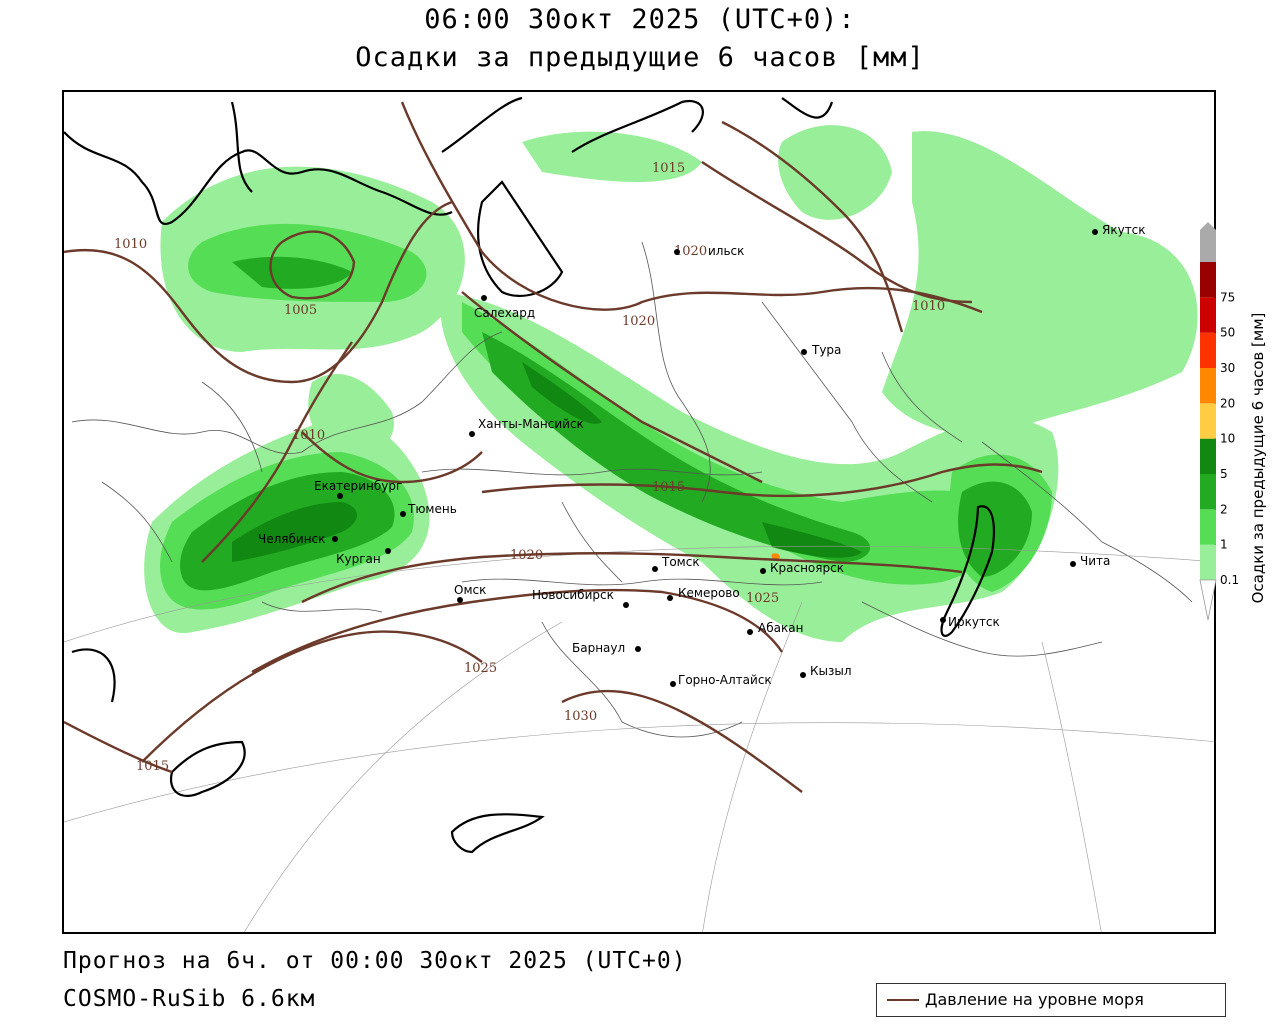 The width and height of the screenshot is (1280, 1024). I want to click on colorbar-bottom-arrow, so click(1208, 600).